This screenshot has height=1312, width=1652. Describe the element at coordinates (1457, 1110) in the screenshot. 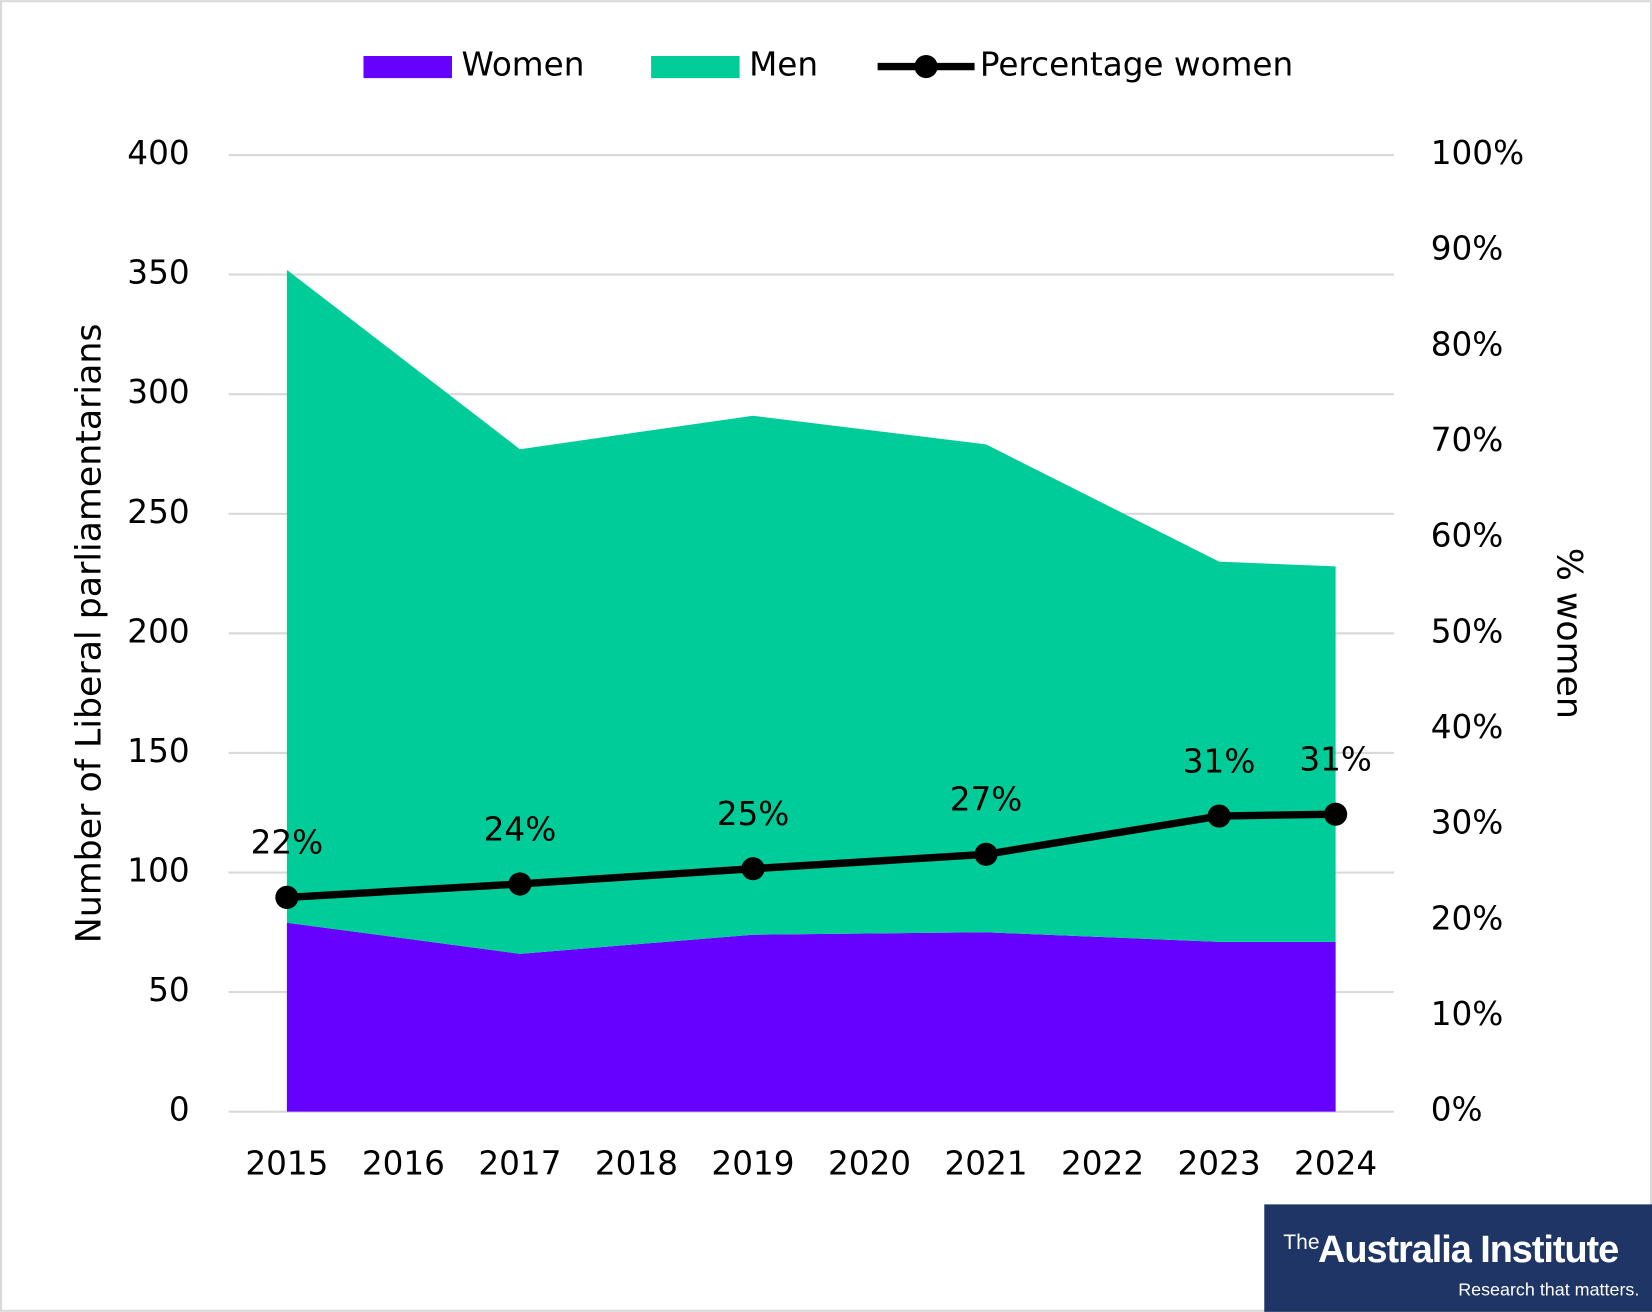

I see `y2-tick-label: 0%` at that location.